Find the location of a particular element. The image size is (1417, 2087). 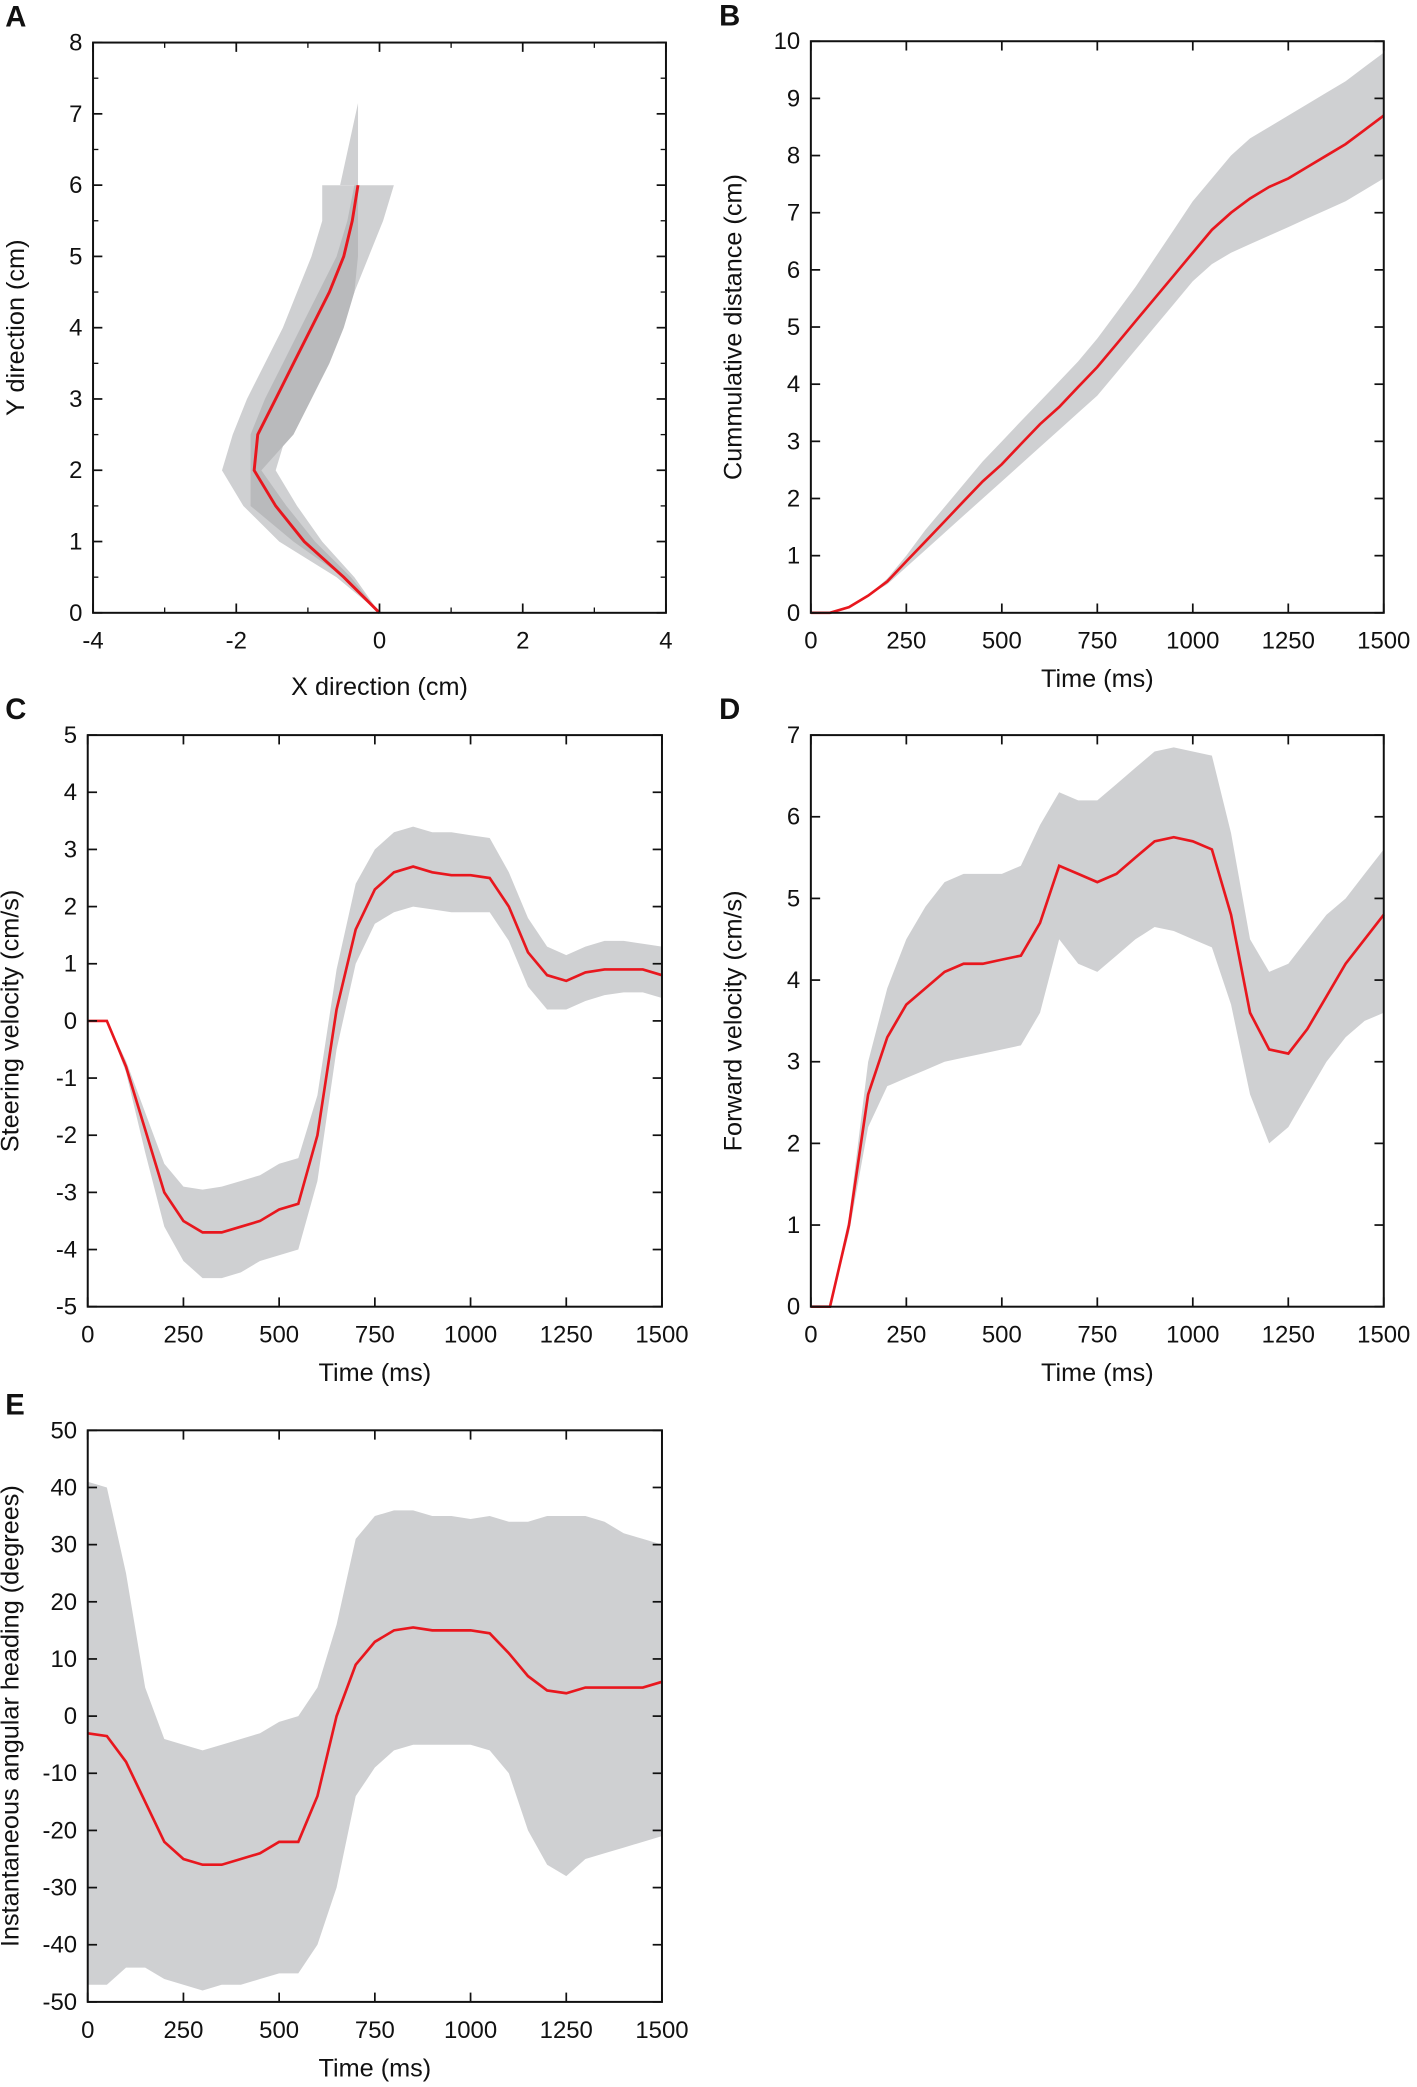

panel-label: E is located at coordinates (15, 1405).